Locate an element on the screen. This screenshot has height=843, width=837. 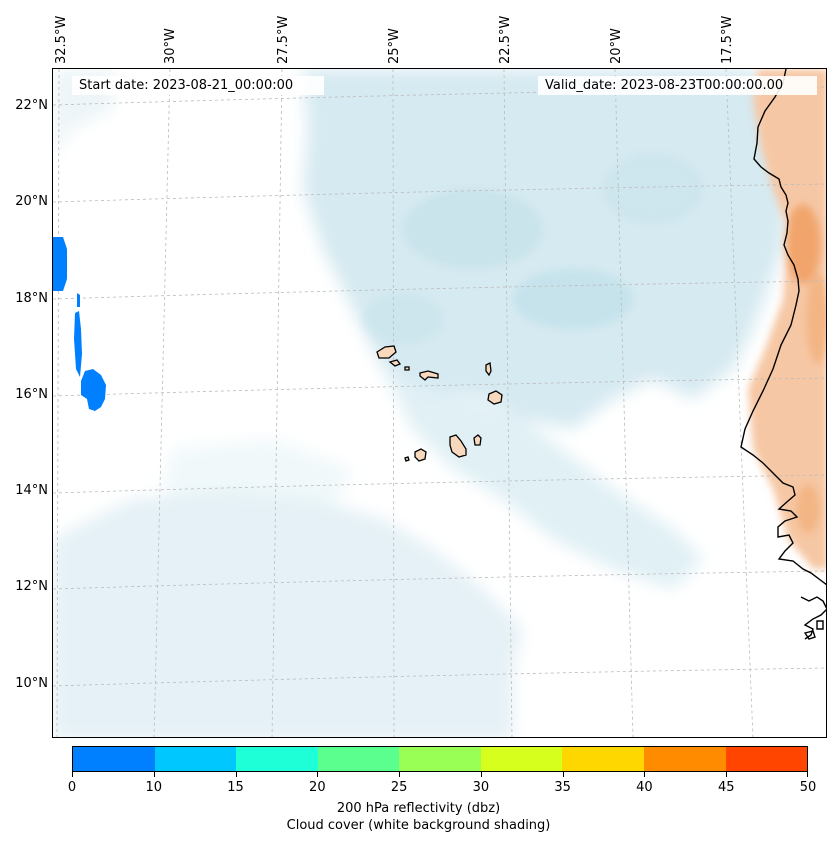
island-santiago is located at coordinates (458, 446).